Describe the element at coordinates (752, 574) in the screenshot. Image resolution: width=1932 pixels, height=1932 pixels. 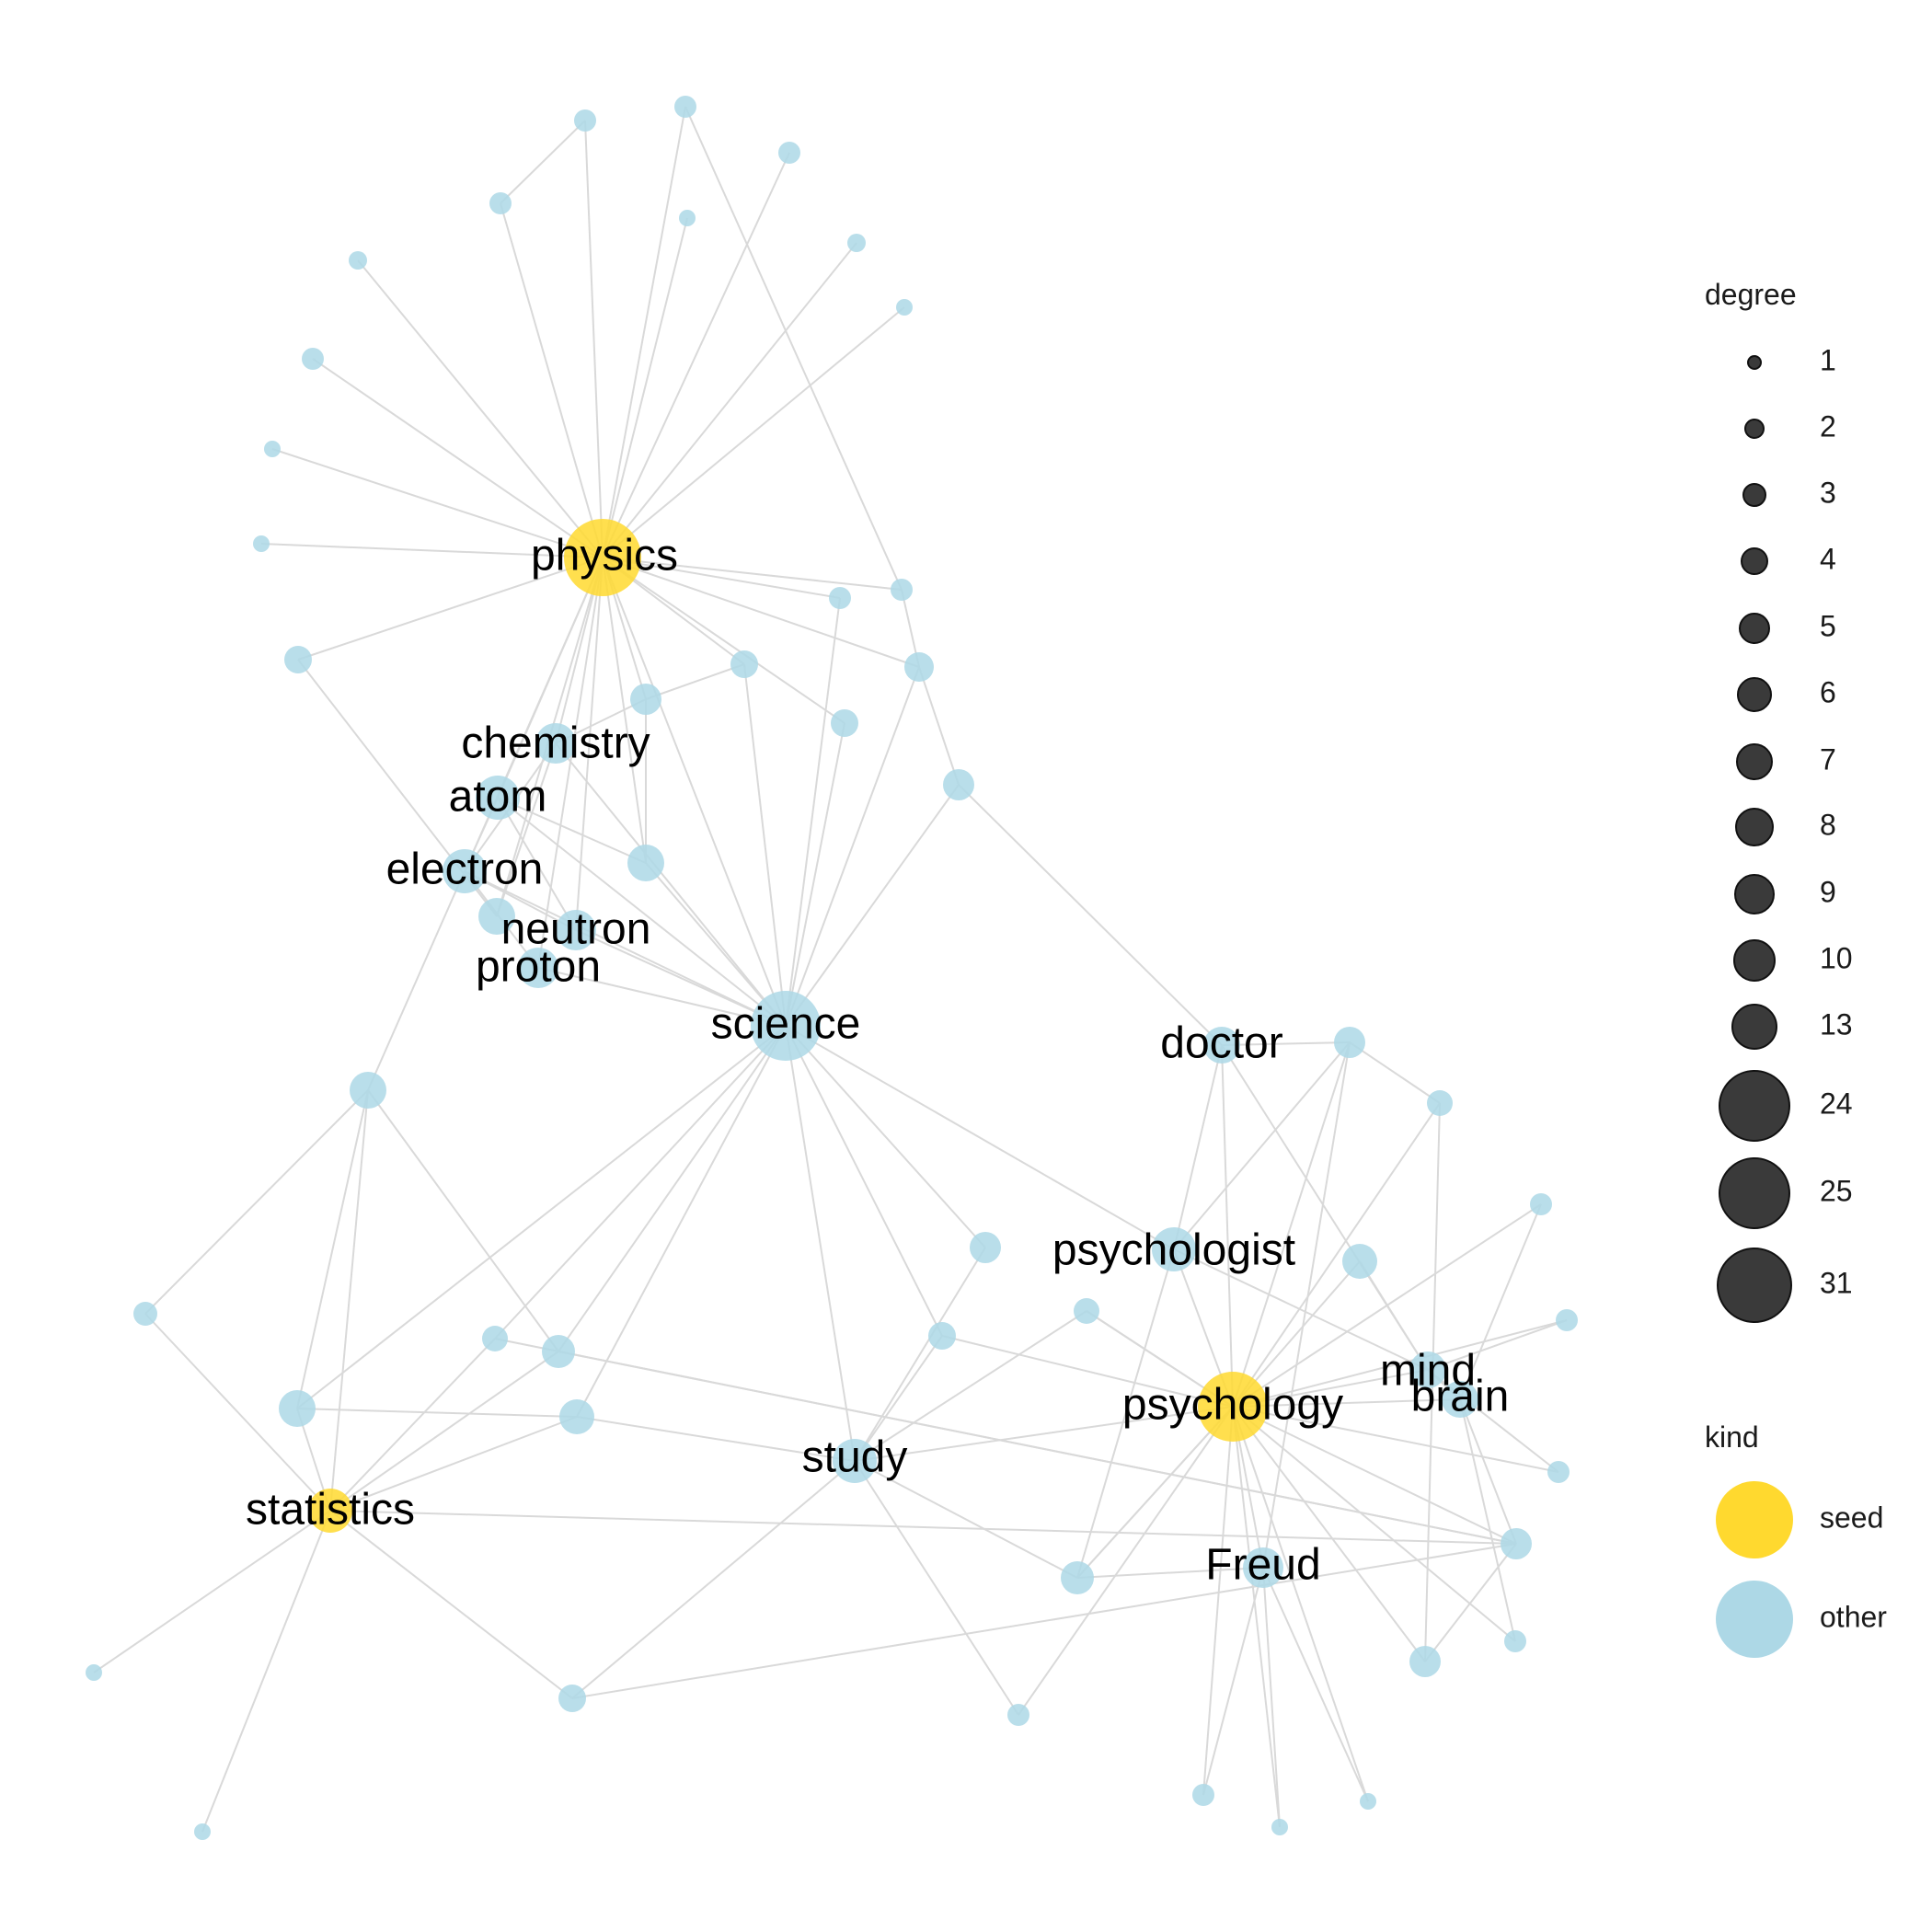
I see `edge-physics-n14` at that location.